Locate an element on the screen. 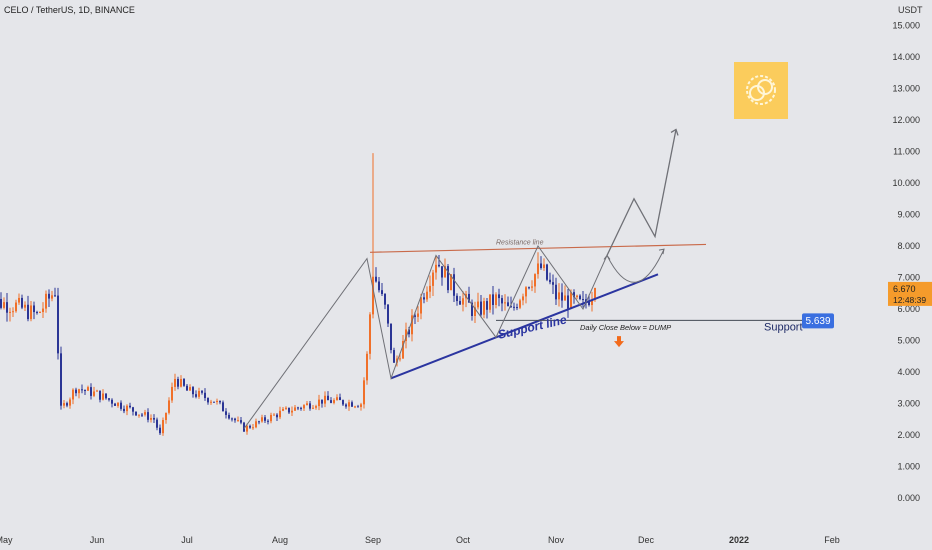 This screenshot has width=932, height=550. time-tick-label: Jun is located at coordinates (97, 540).